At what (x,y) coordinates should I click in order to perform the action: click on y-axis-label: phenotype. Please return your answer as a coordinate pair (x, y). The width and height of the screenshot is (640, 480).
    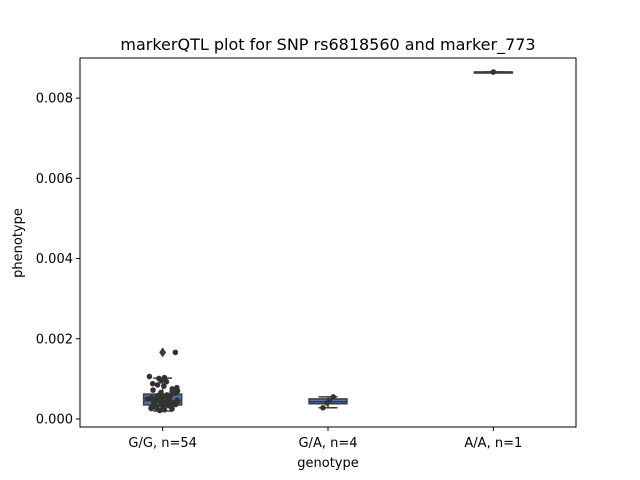
    Looking at the image, I should click on (18, 243).